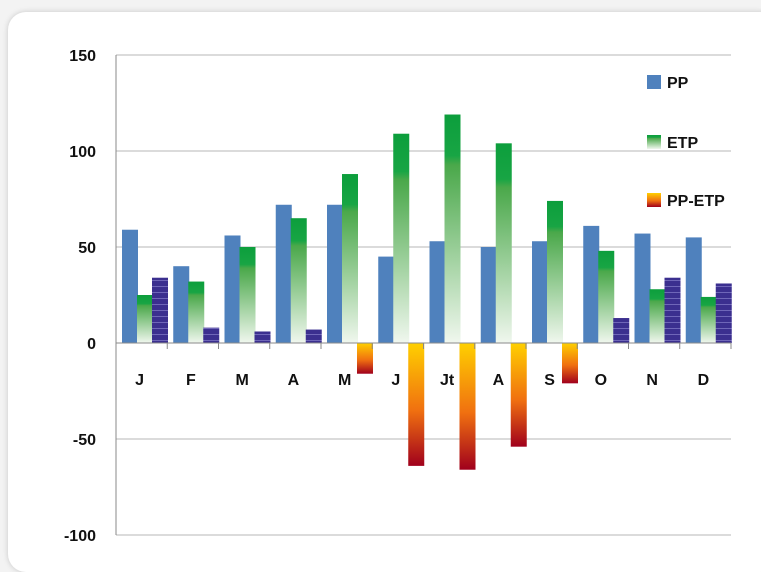 The height and width of the screenshot is (572, 761). What do you see at coordinates (447, 380) in the screenshot?
I see `x-tick-label: Jt` at bounding box center [447, 380].